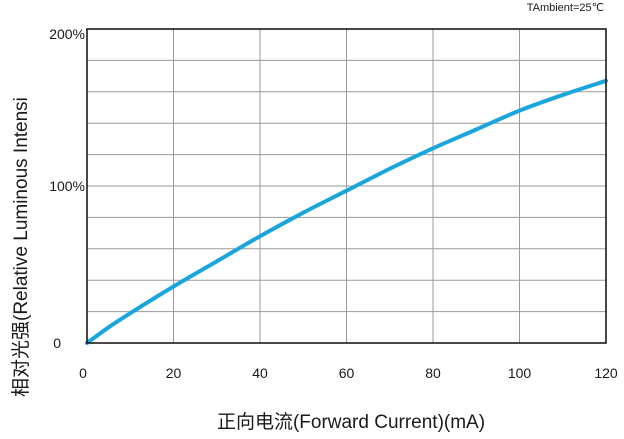 The width and height of the screenshot is (624, 439). Describe the element at coordinates (260, 373) in the screenshot. I see `x-tick-label: 40` at that location.